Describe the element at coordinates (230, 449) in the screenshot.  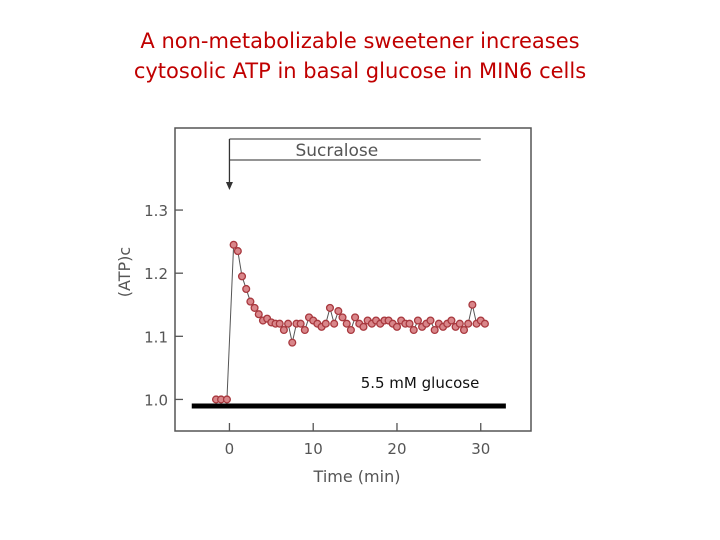
I see `x-tick-label: 0` at that location.